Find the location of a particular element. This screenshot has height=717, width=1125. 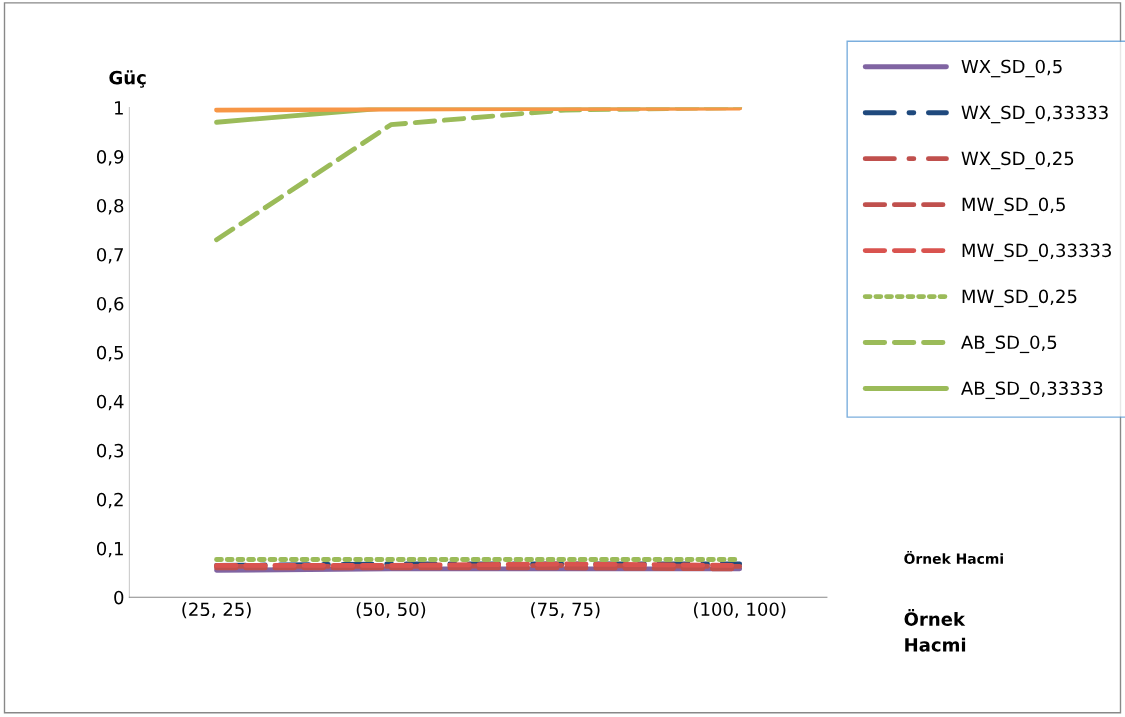

y-tick-label: 0,9 is located at coordinates (110, 157).